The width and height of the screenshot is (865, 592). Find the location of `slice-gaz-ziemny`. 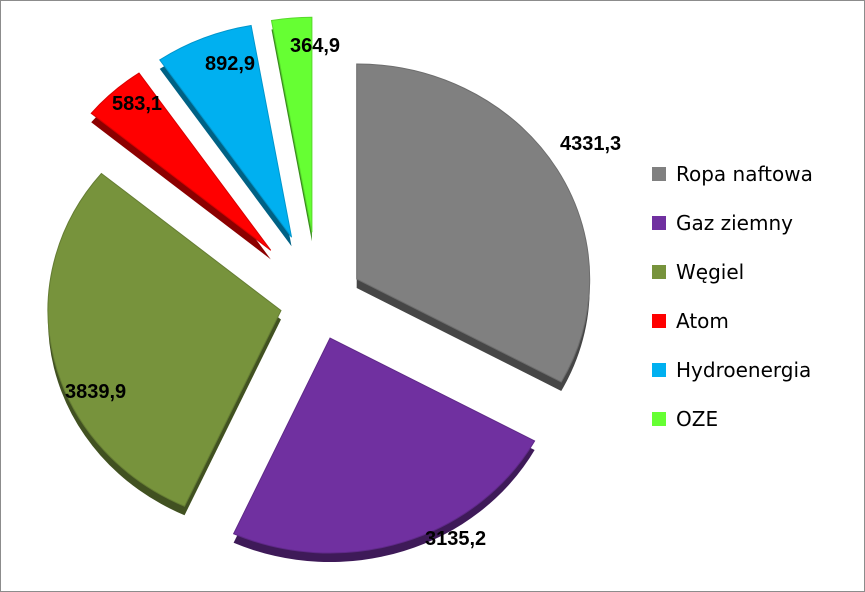

slice-gaz-ziemny is located at coordinates (384, 445).